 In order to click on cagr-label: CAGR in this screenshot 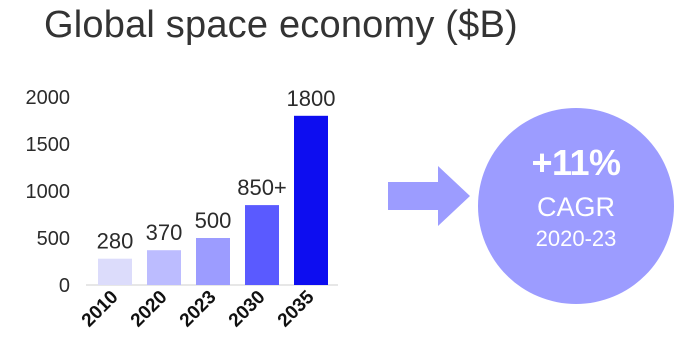, I will do `click(575, 207)`.